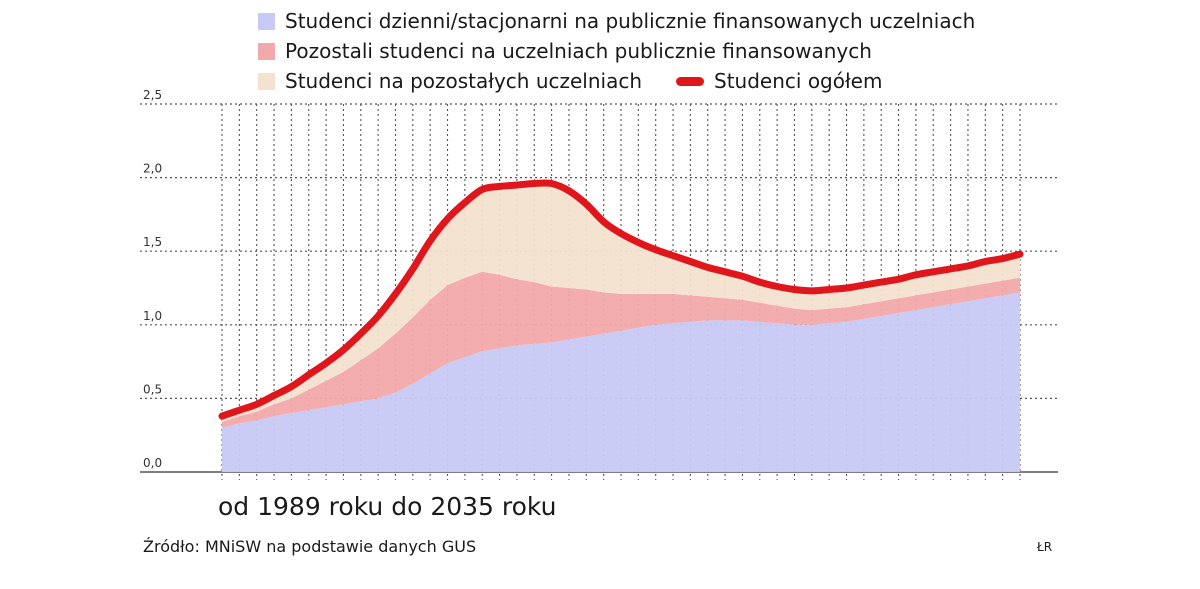  Describe the element at coordinates (266, 51) in the screenshot. I see `legend-swatch-other-public` at that location.